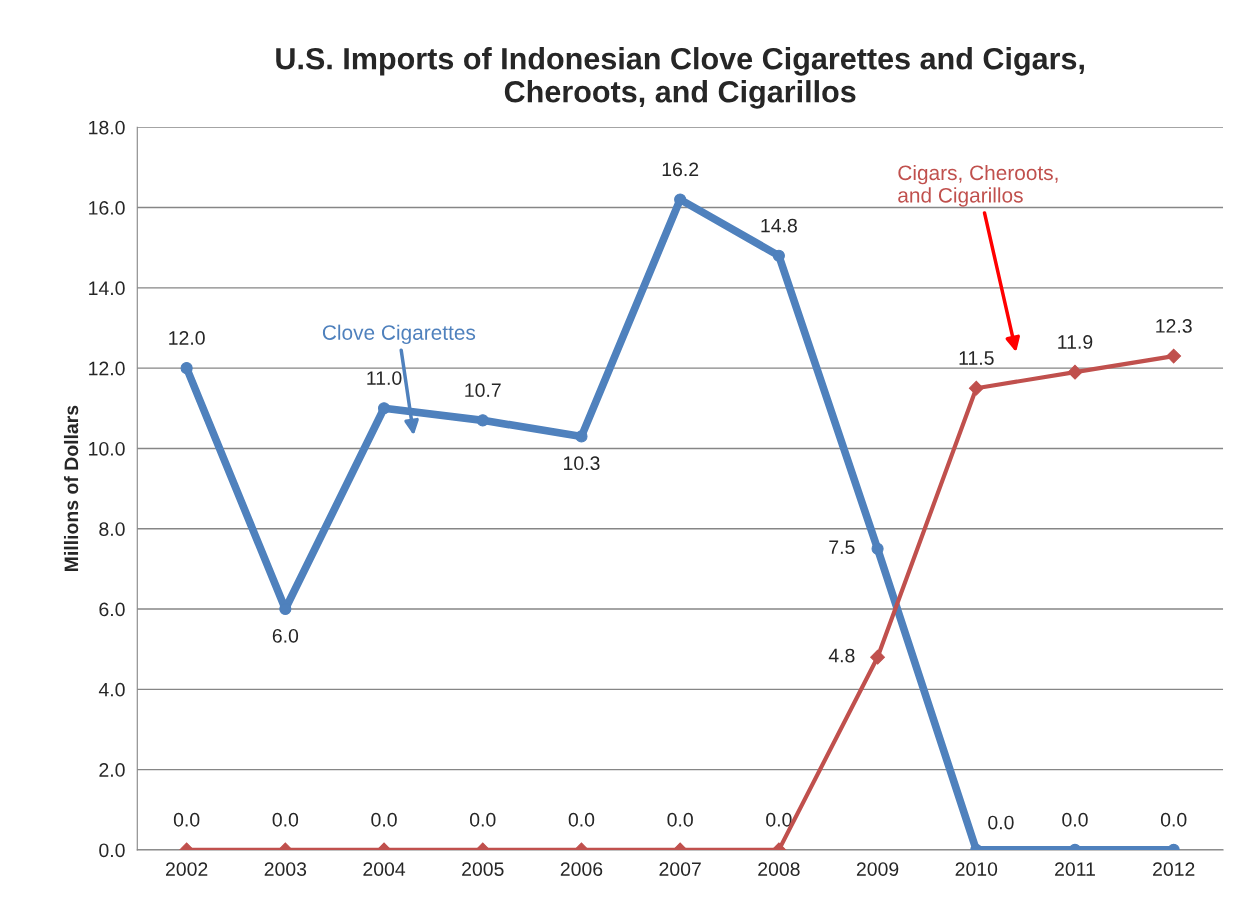  Describe the element at coordinates (107, 368) in the screenshot. I see `y-tick-label: 12.0` at that location.